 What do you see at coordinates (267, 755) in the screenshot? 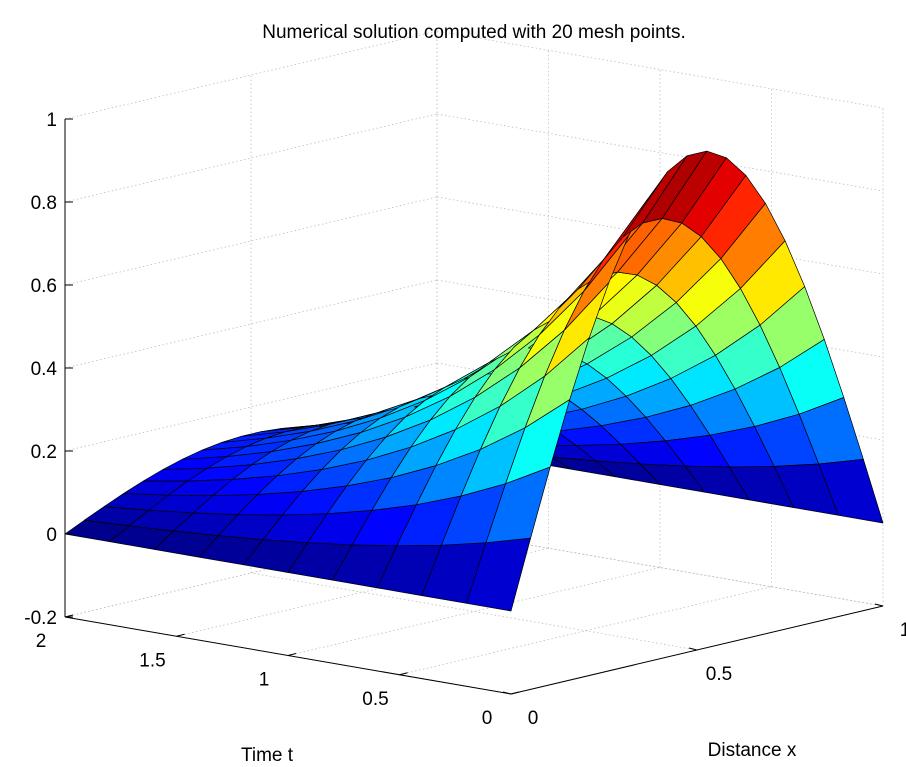
I see `y-axis-label: Time t` at bounding box center [267, 755].